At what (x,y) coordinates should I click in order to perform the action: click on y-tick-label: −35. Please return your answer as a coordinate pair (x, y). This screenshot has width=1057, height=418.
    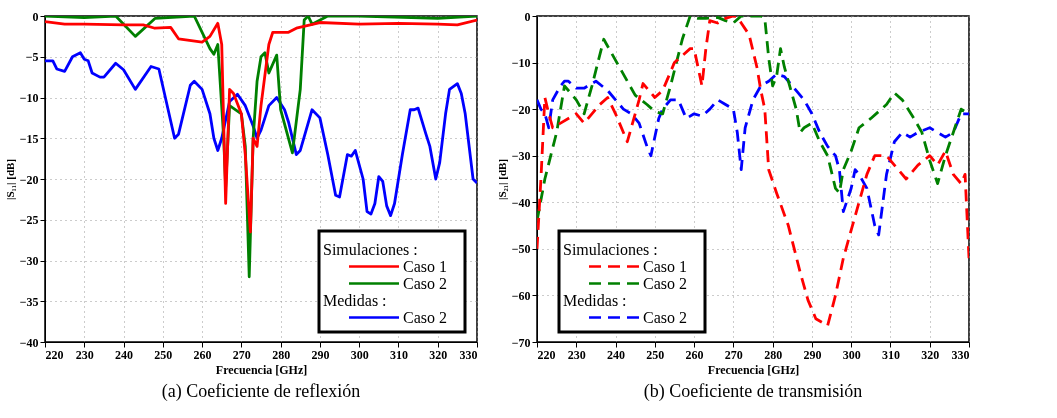
    Looking at the image, I should click on (29, 301).